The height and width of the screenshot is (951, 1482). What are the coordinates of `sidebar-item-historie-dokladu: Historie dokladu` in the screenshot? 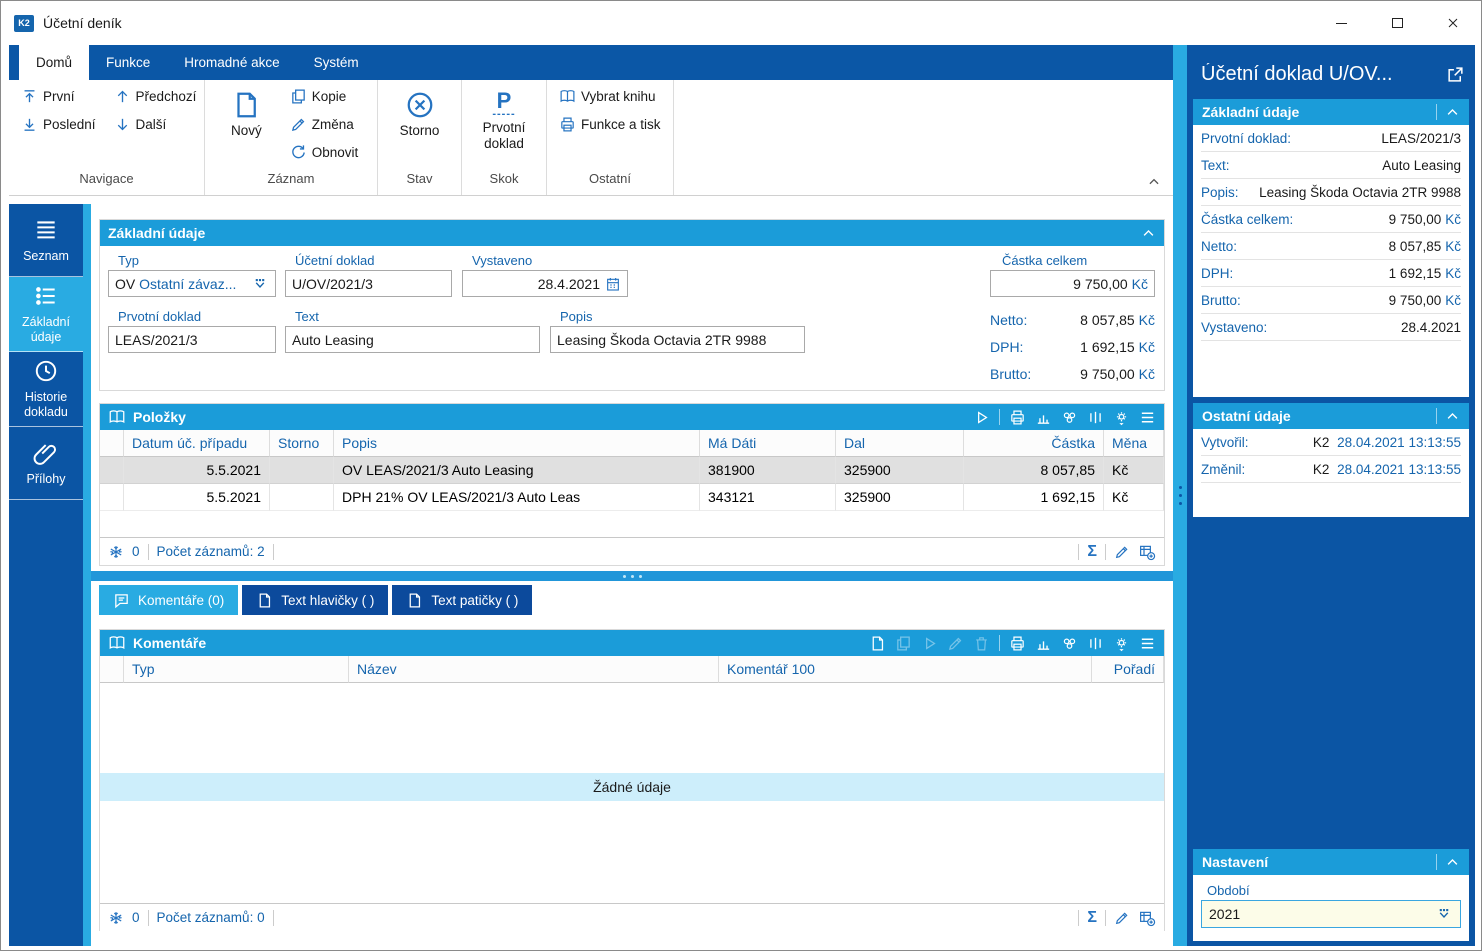 It's located at (46, 389).